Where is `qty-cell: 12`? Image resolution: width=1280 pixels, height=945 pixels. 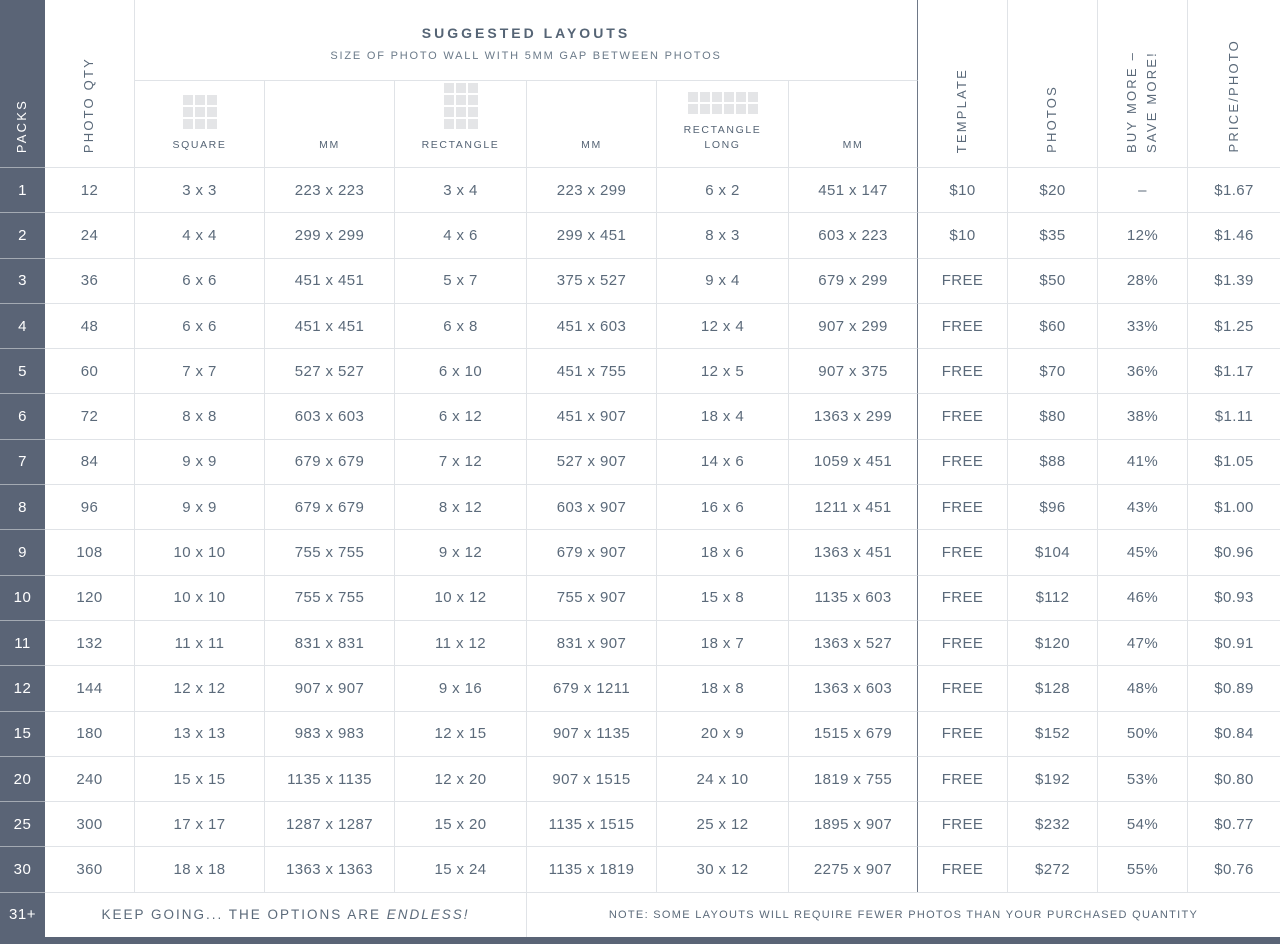
qty-cell: 12 is located at coordinates (90, 190).